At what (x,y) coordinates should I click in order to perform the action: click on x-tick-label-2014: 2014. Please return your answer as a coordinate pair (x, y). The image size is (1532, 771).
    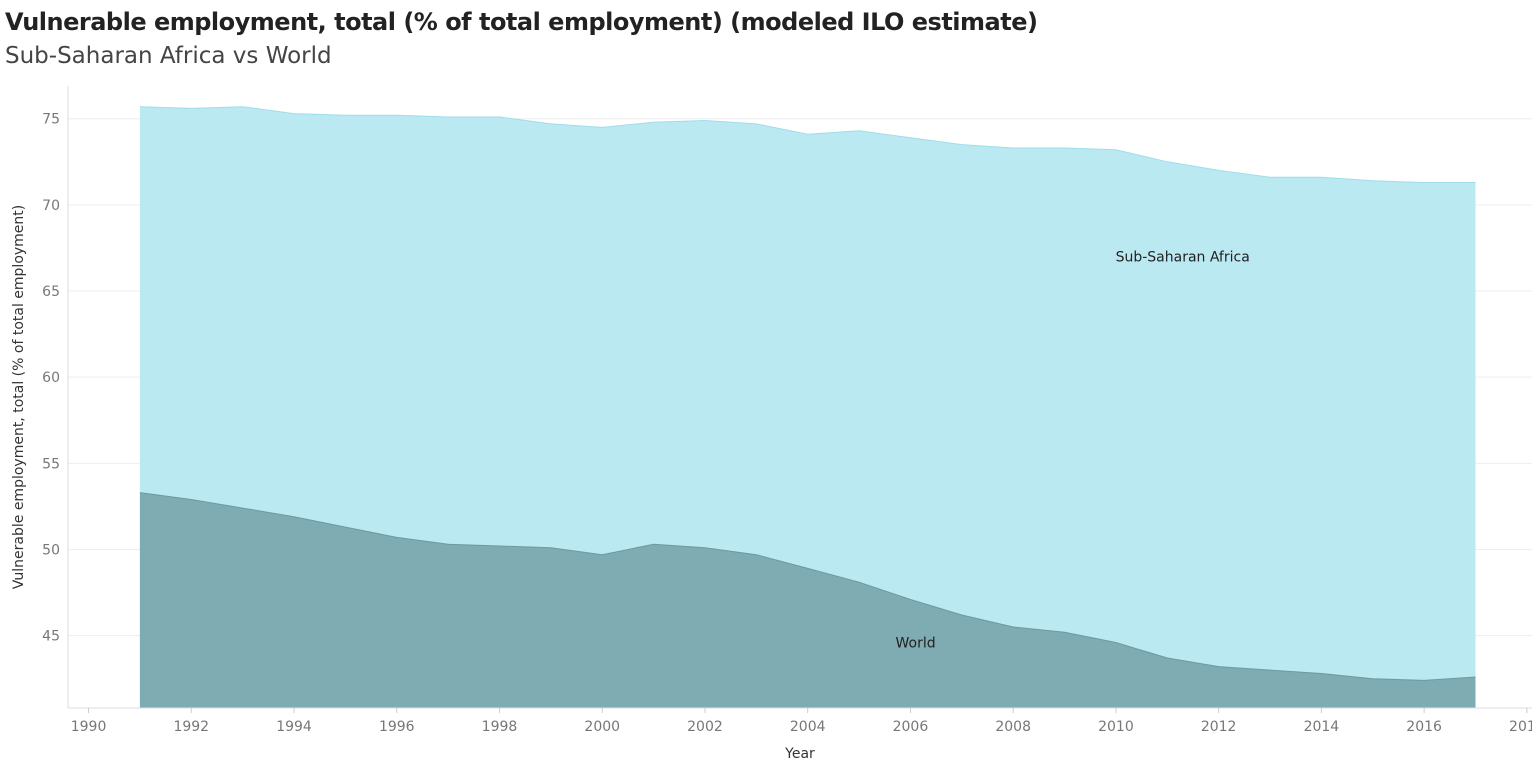
    Looking at the image, I should click on (1322, 727).